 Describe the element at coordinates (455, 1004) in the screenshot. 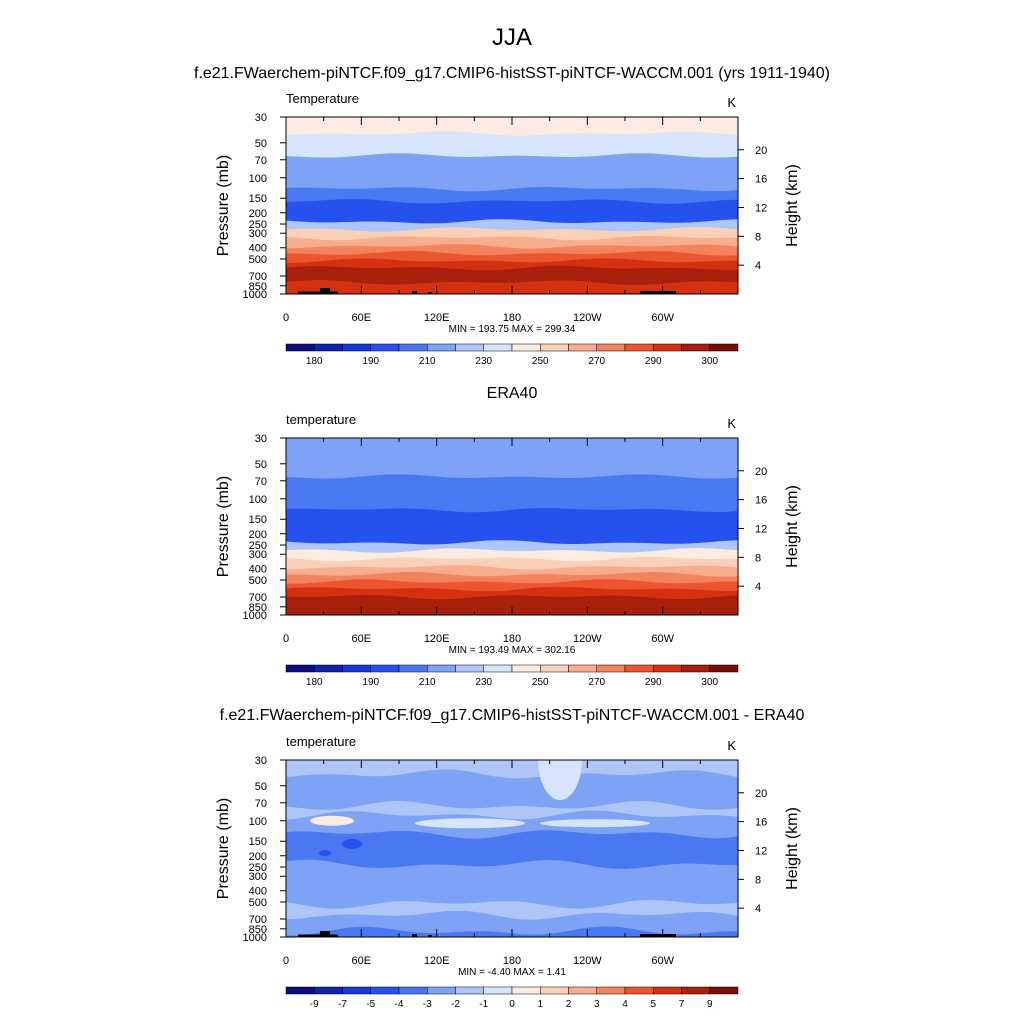

I see `colorbar-label: -2` at that location.